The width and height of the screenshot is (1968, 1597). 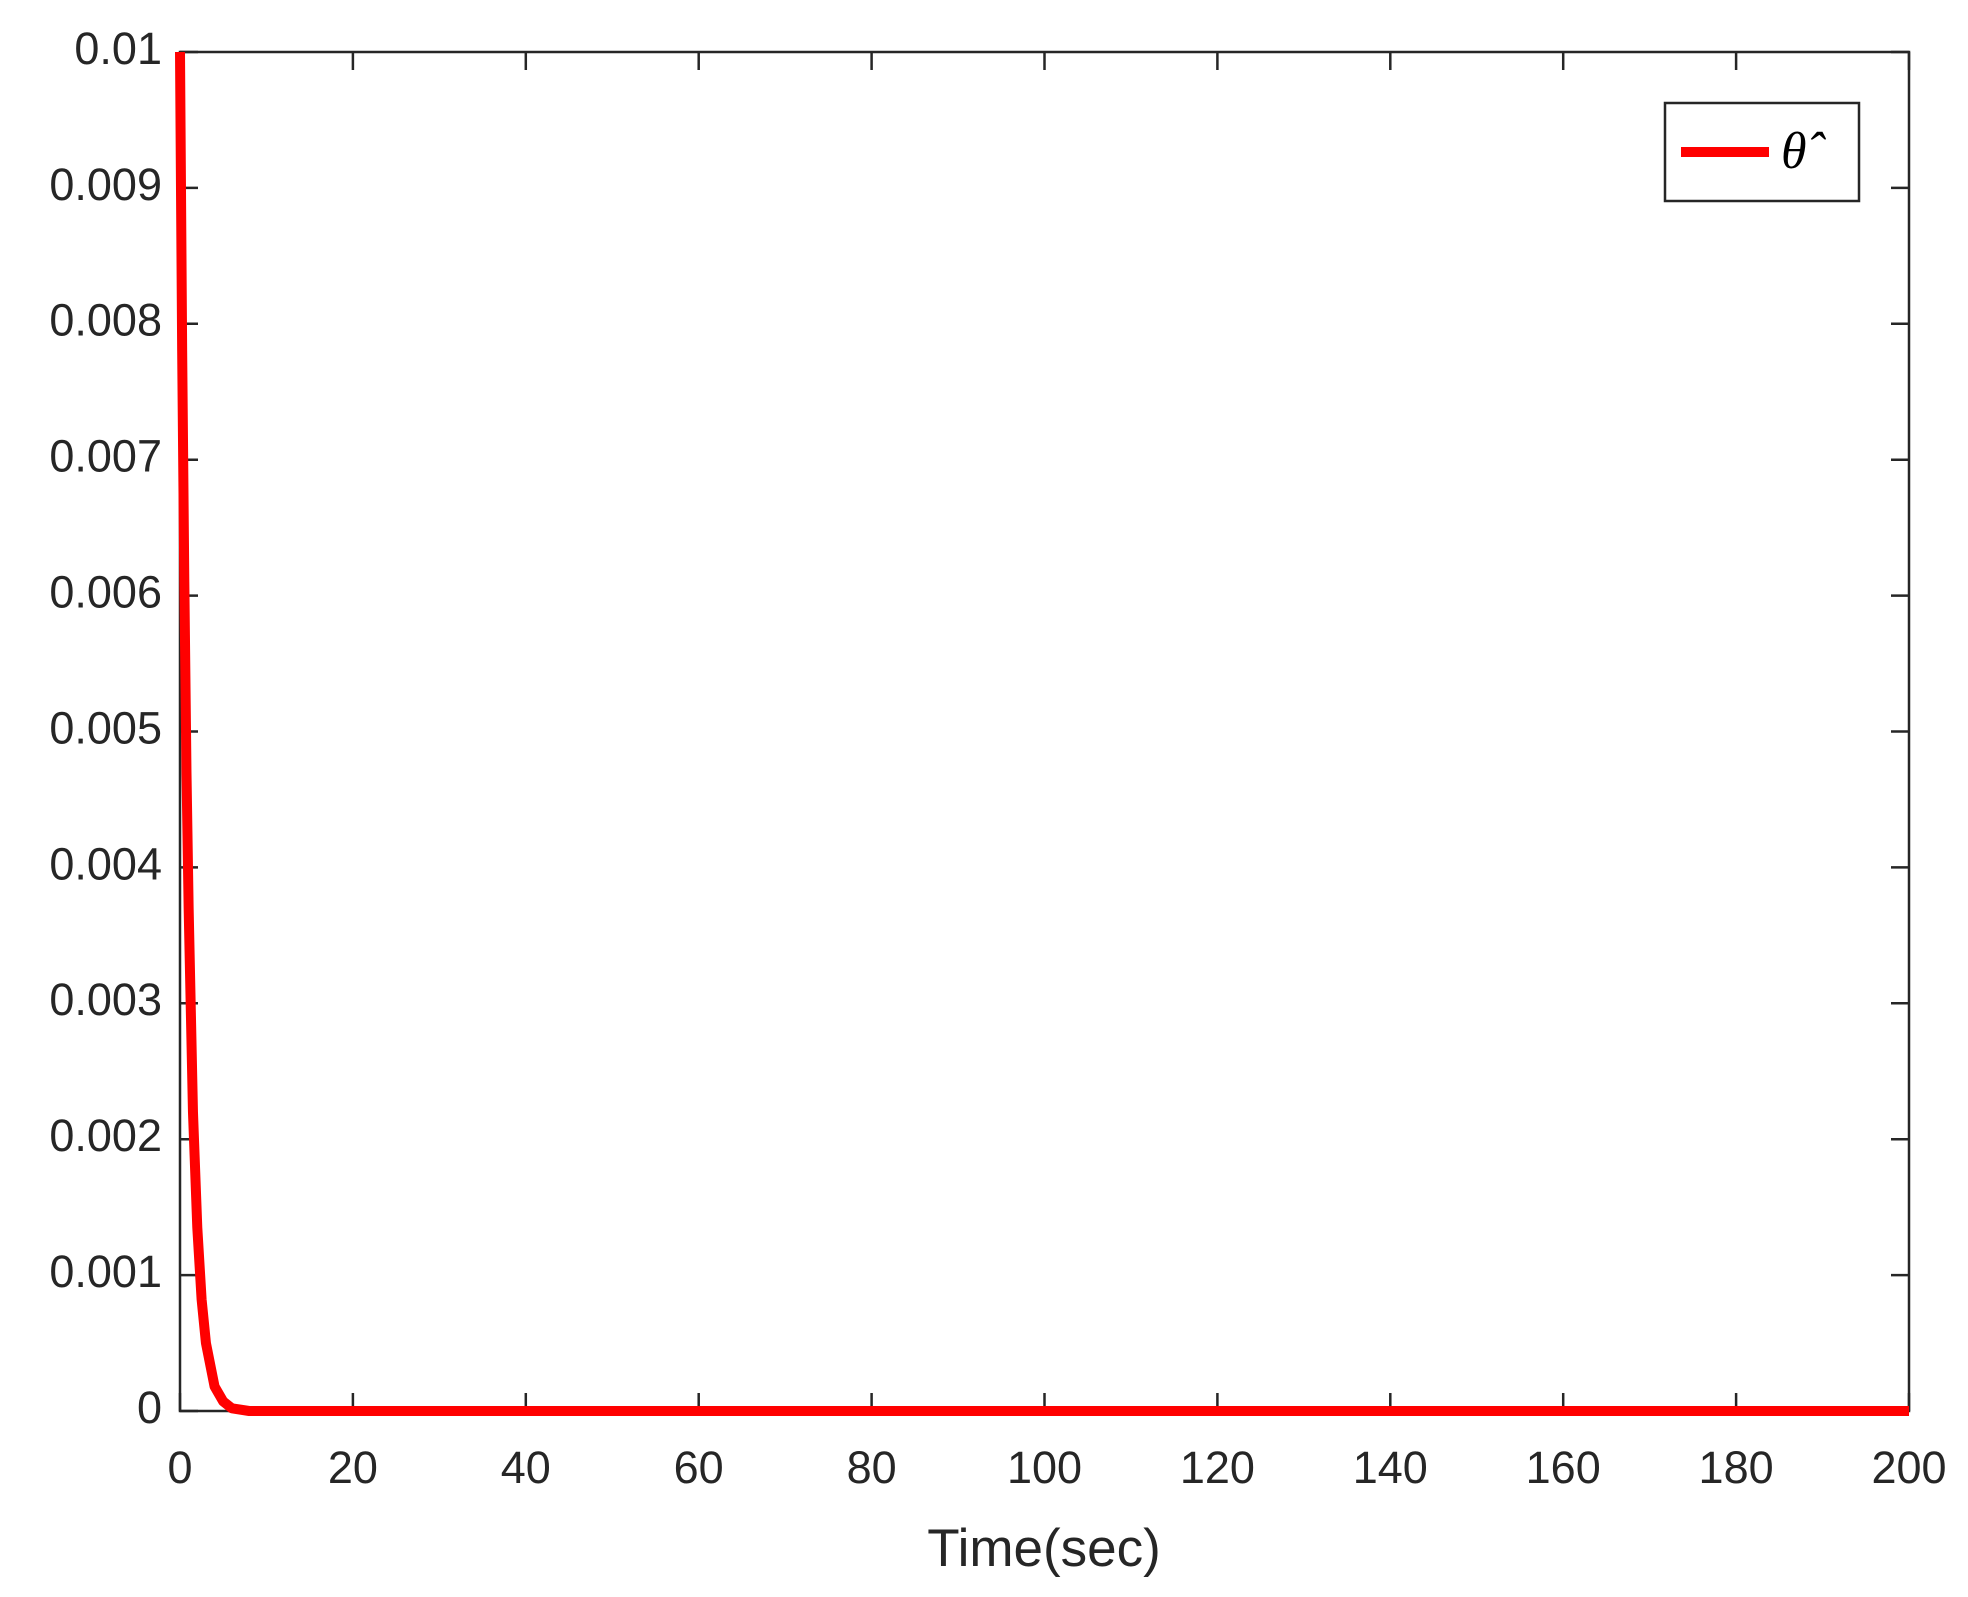 I want to click on y-tick-label: 0.002, so click(x=105, y=1135).